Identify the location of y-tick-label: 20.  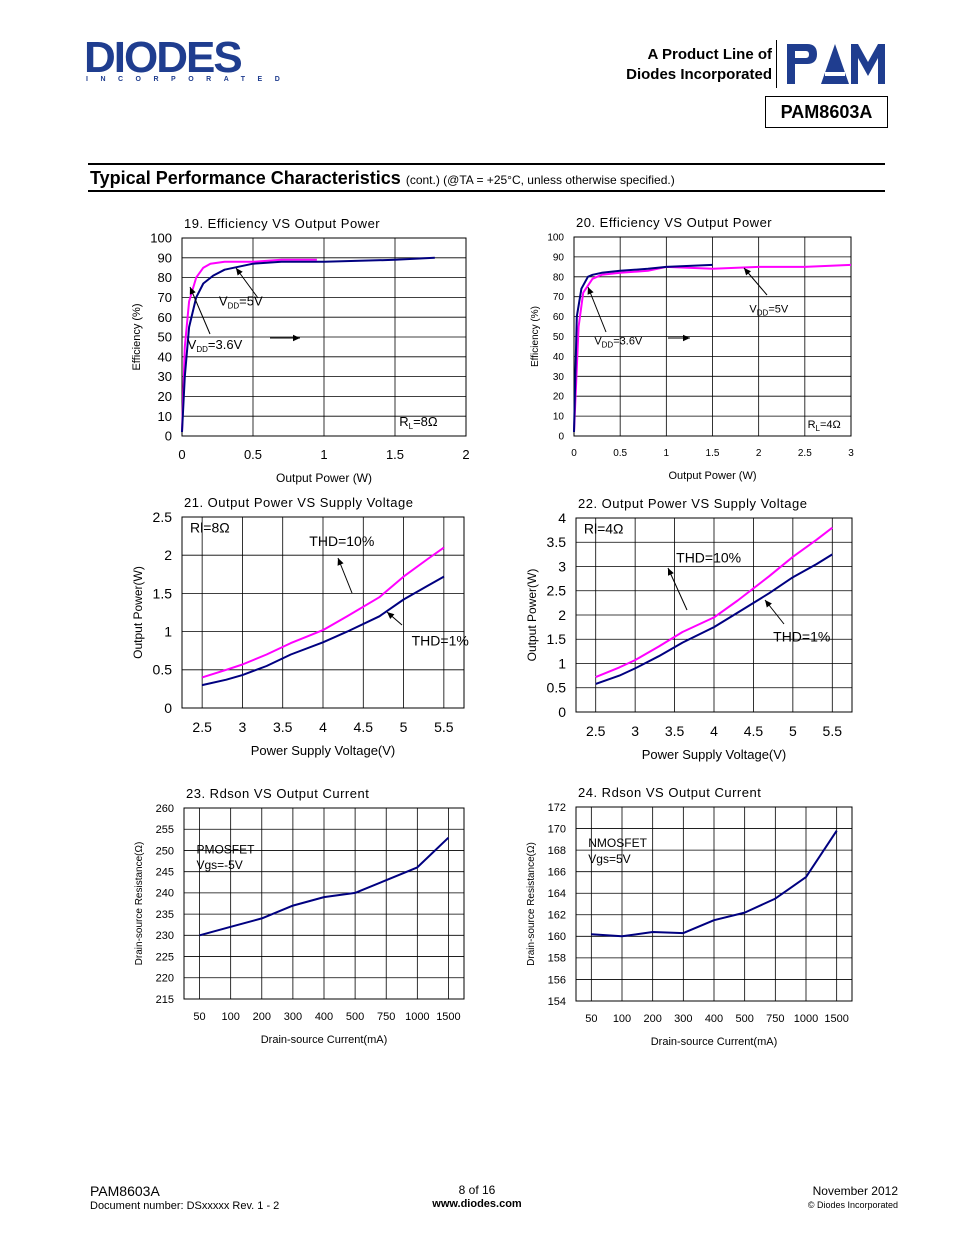
(559, 397).